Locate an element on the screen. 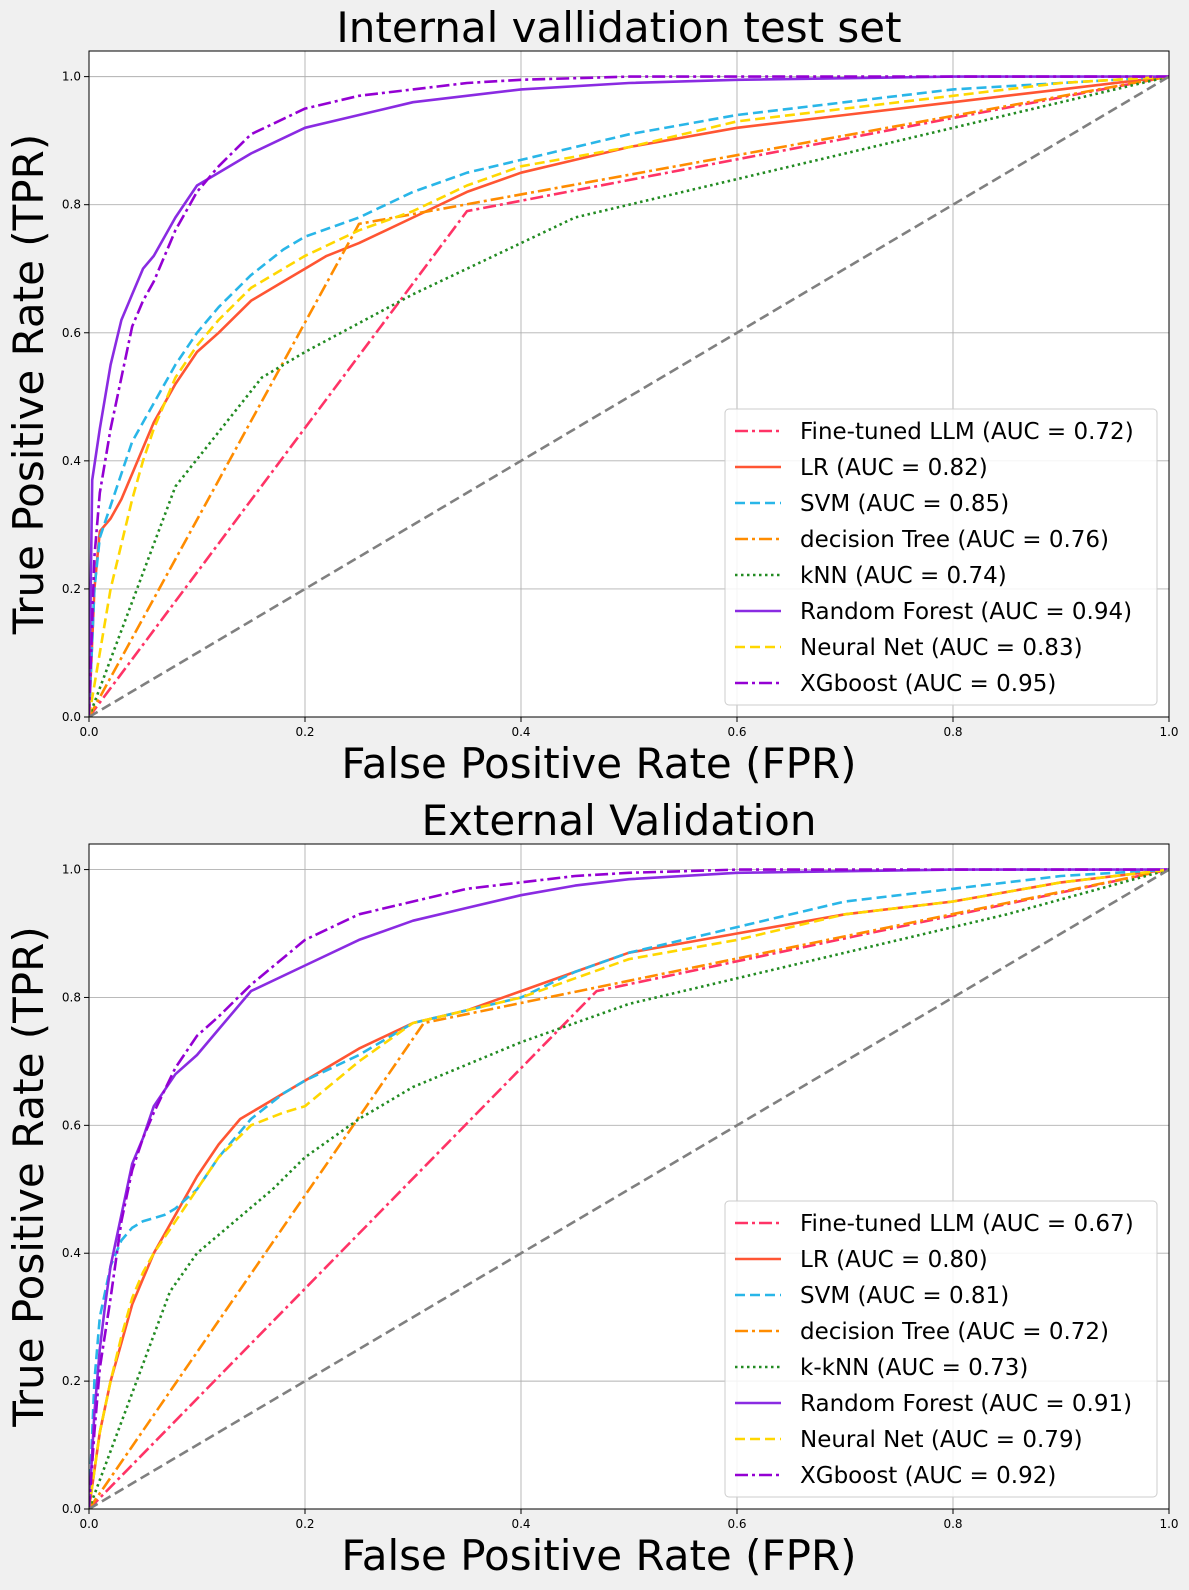 The width and height of the screenshot is (1189, 1590). legend-label: Fine-tuned LLM (AUC = 0.72) is located at coordinates (967, 432).